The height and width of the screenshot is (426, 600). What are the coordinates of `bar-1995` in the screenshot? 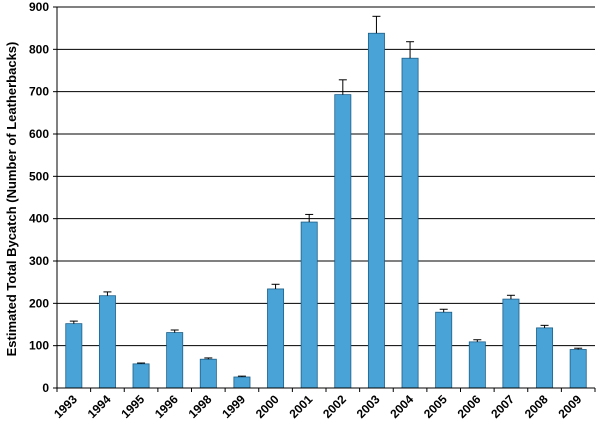 It's located at (141, 376).